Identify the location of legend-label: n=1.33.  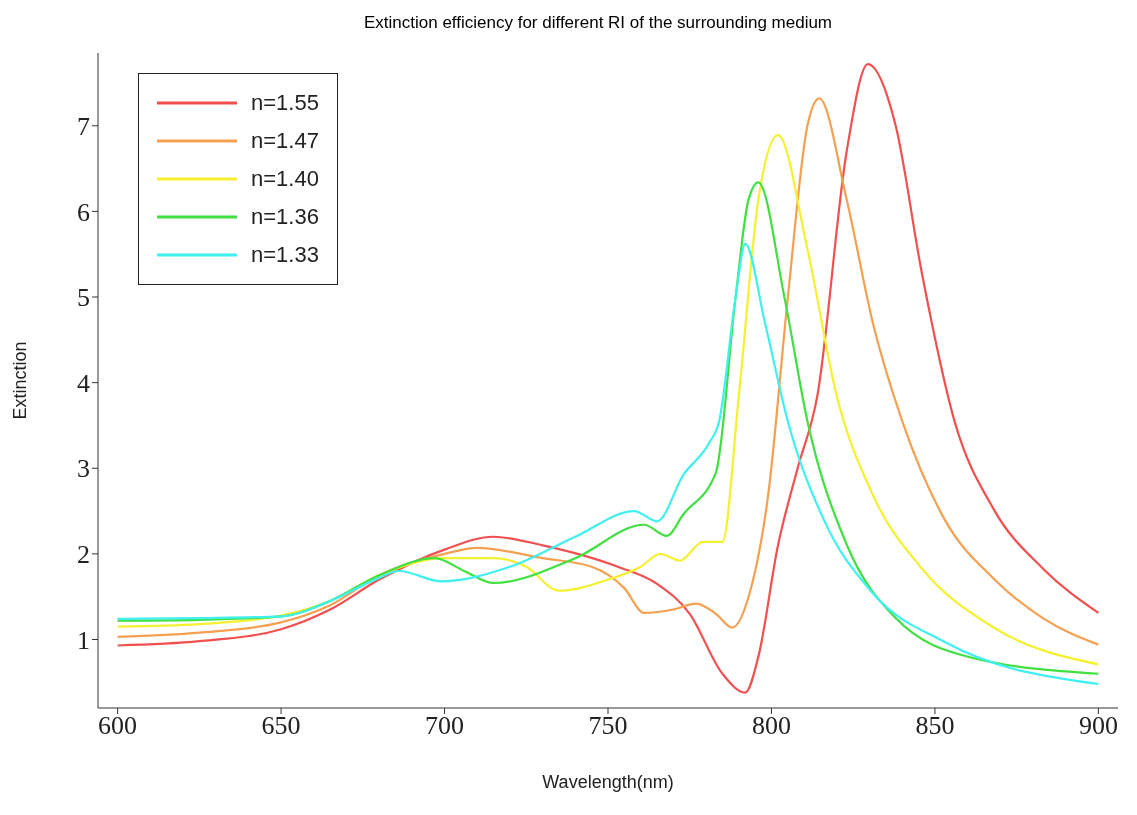
(285, 255).